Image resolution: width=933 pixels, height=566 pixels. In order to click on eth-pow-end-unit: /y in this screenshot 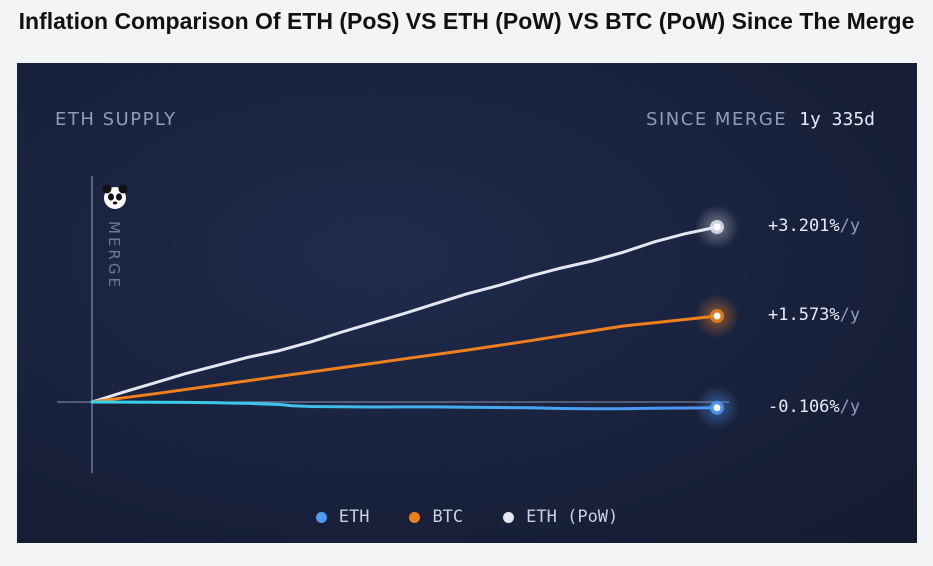, I will do `click(850, 226)`.